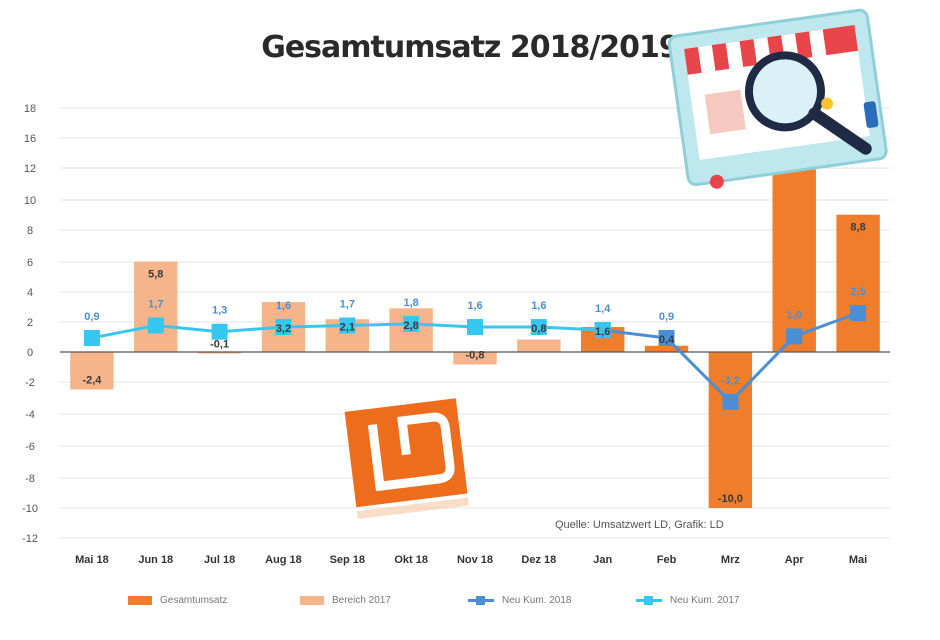  What do you see at coordinates (667, 560) in the screenshot?
I see `x-tick-label: Feb` at bounding box center [667, 560].